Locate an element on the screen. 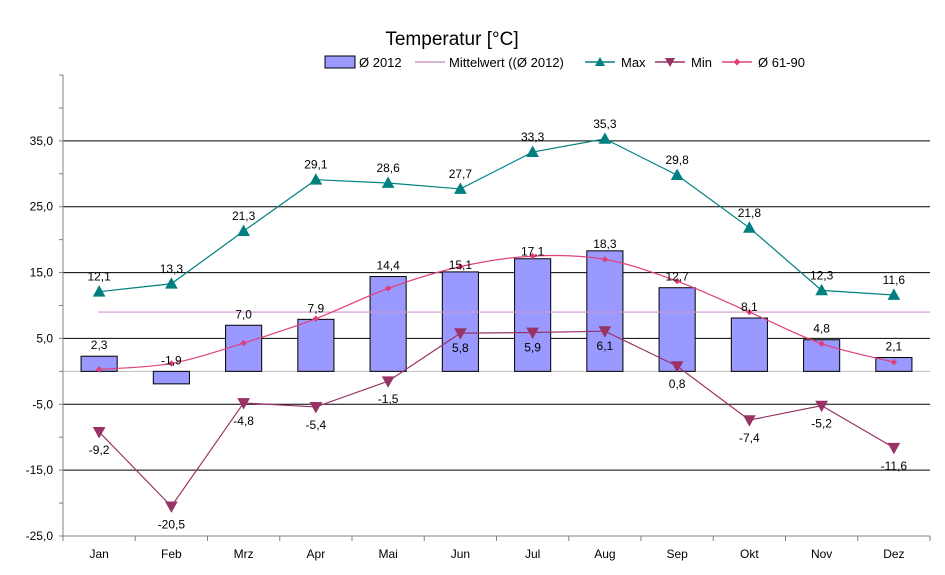 The width and height of the screenshot is (945, 575). bar-value-label: 12,7 is located at coordinates (677, 277).